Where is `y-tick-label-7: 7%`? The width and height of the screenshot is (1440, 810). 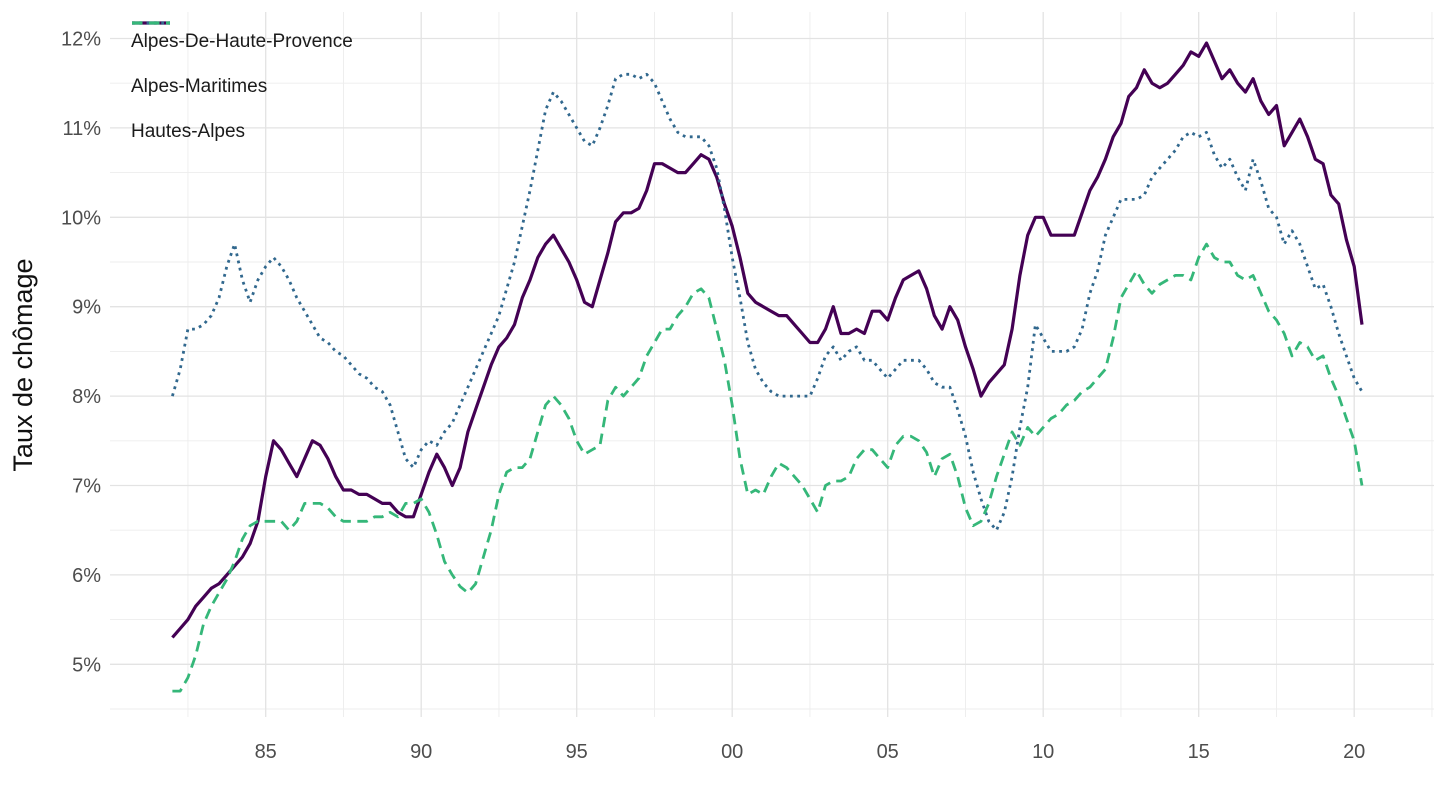
y-tick-label-7: 7% is located at coordinates (86, 487).